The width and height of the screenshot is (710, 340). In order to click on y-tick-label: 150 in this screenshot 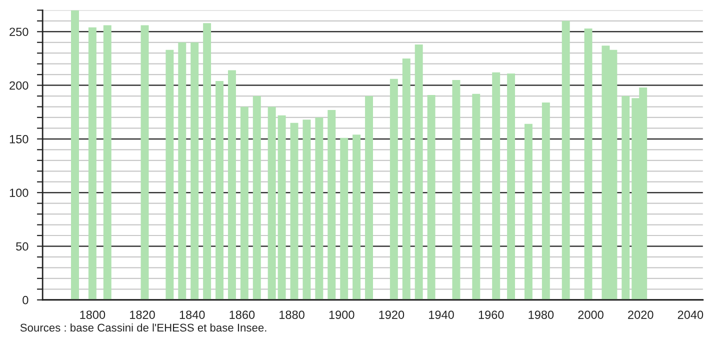, I will do `click(19, 139)`.